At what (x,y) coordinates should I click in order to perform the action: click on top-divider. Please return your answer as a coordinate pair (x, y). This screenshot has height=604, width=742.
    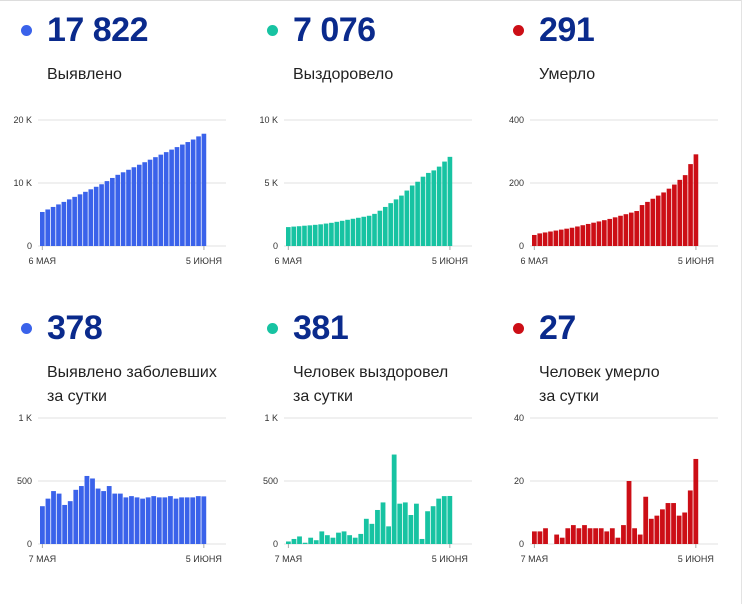
    Looking at the image, I should click on (371, 0).